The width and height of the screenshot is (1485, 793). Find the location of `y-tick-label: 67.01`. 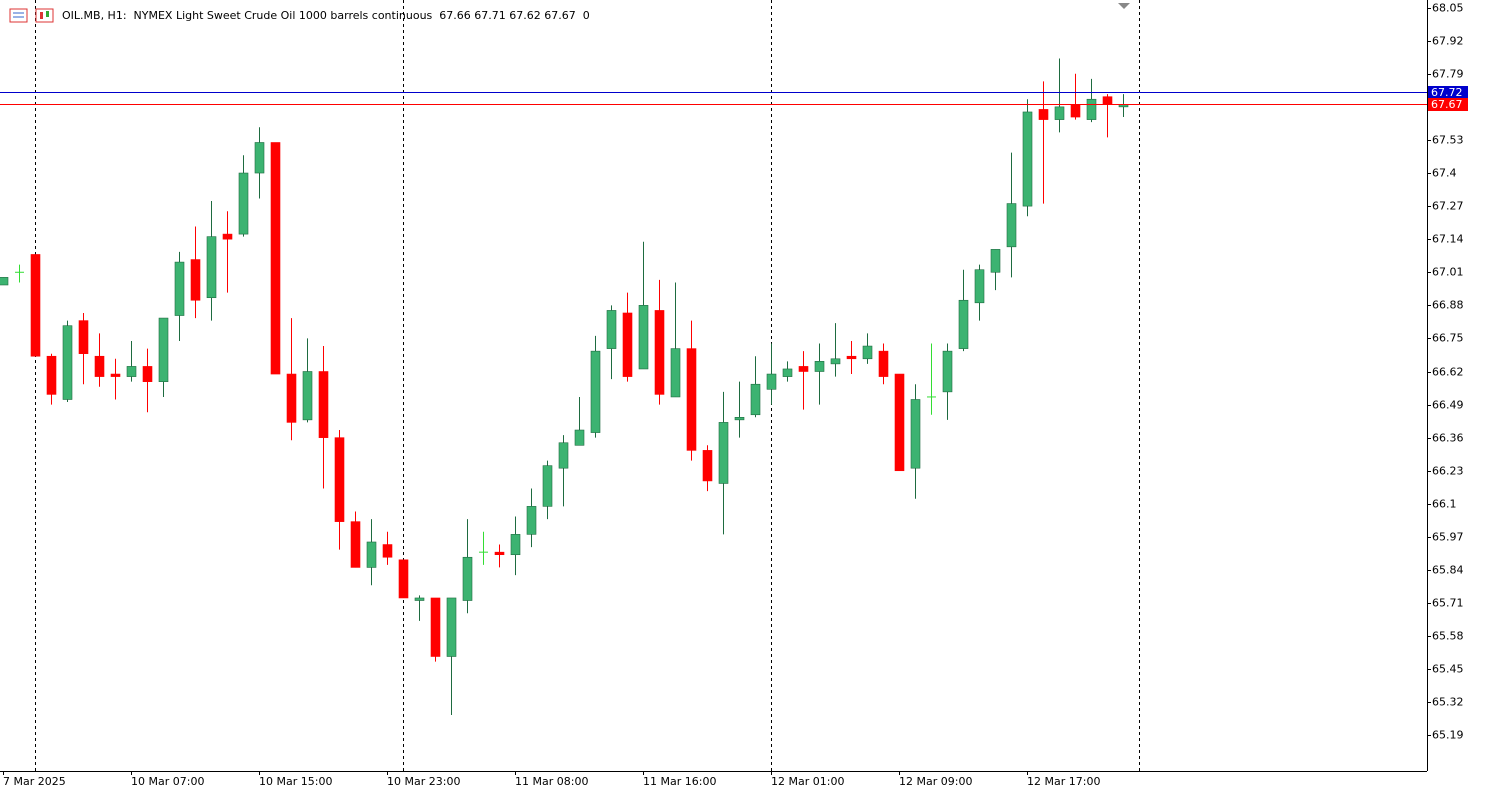

y-tick-label: 67.01 is located at coordinates (1448, 272).